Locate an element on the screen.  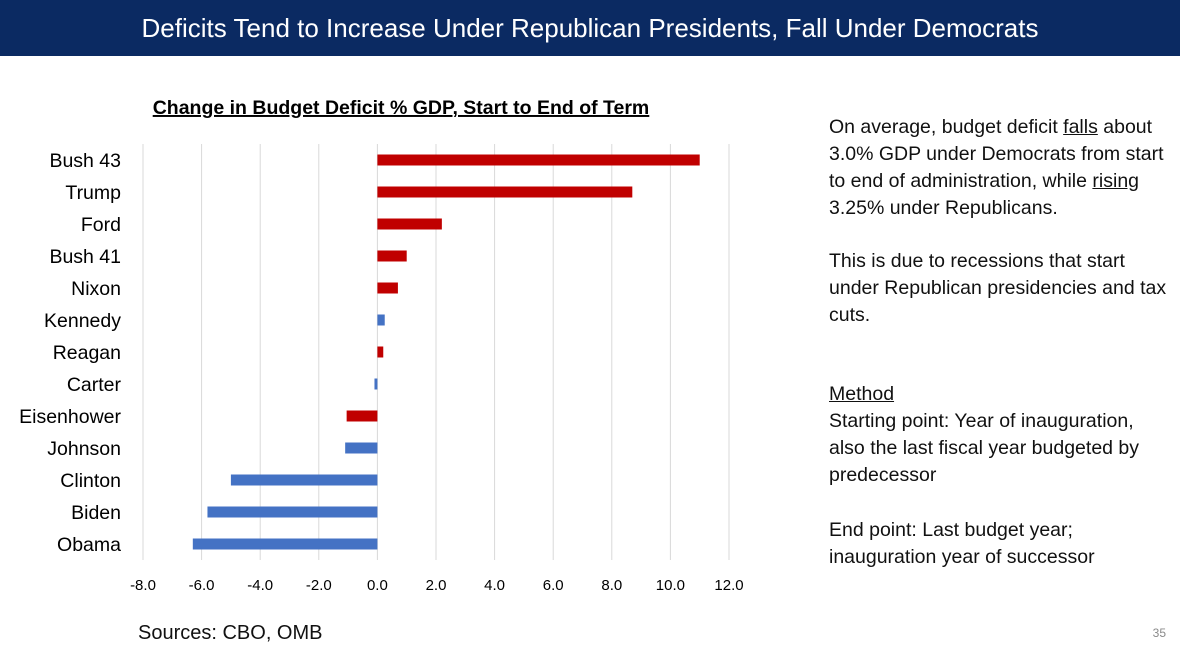
category-label: Reagan is located at coordinates (87, 353).